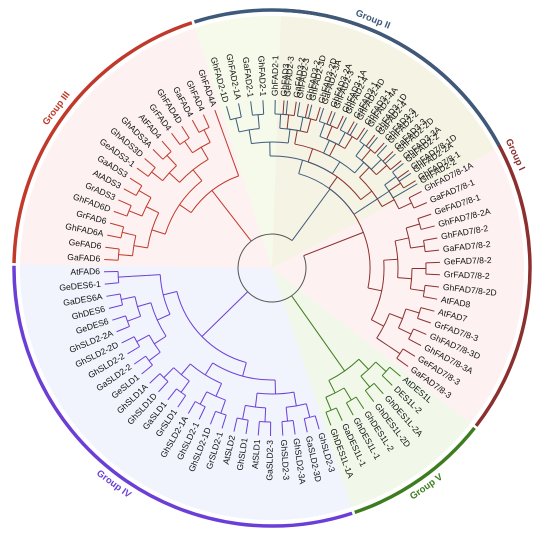 This screenshot has width=550, height=543. Describe the element at coordinates (515, 154) in the screenshot. I see `group-1-title: Group I` at that location.